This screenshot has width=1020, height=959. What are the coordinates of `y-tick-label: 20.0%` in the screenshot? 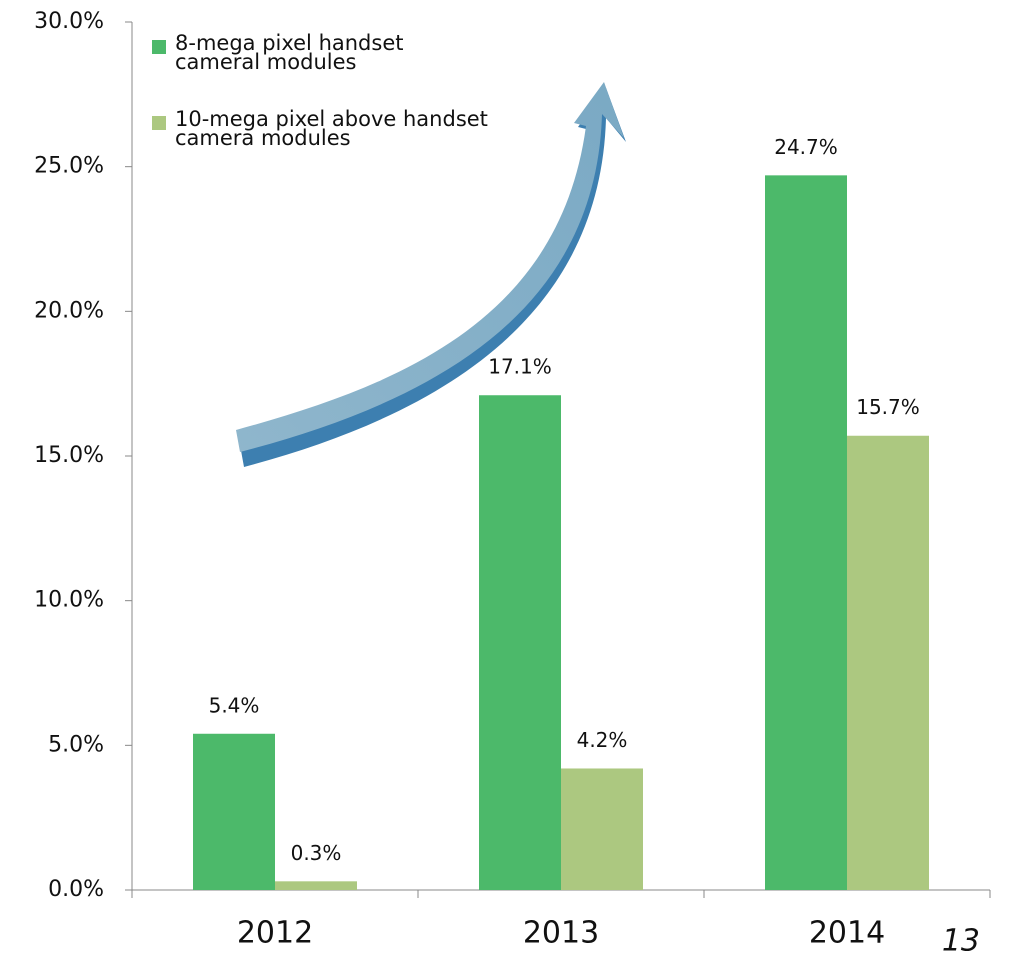 It's located at (69, 310).